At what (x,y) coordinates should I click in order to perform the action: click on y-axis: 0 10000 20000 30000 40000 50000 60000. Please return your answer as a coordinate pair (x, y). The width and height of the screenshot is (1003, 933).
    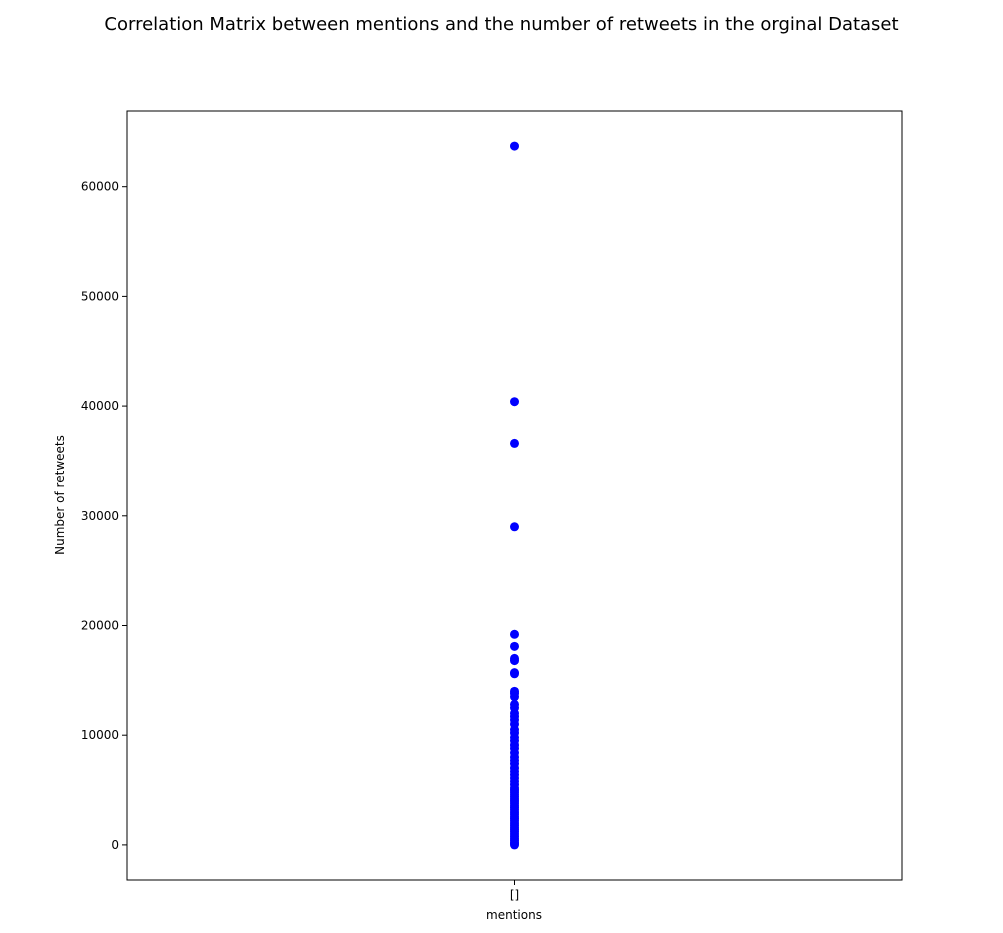
    Looking at the image, I should click on (104, 516).